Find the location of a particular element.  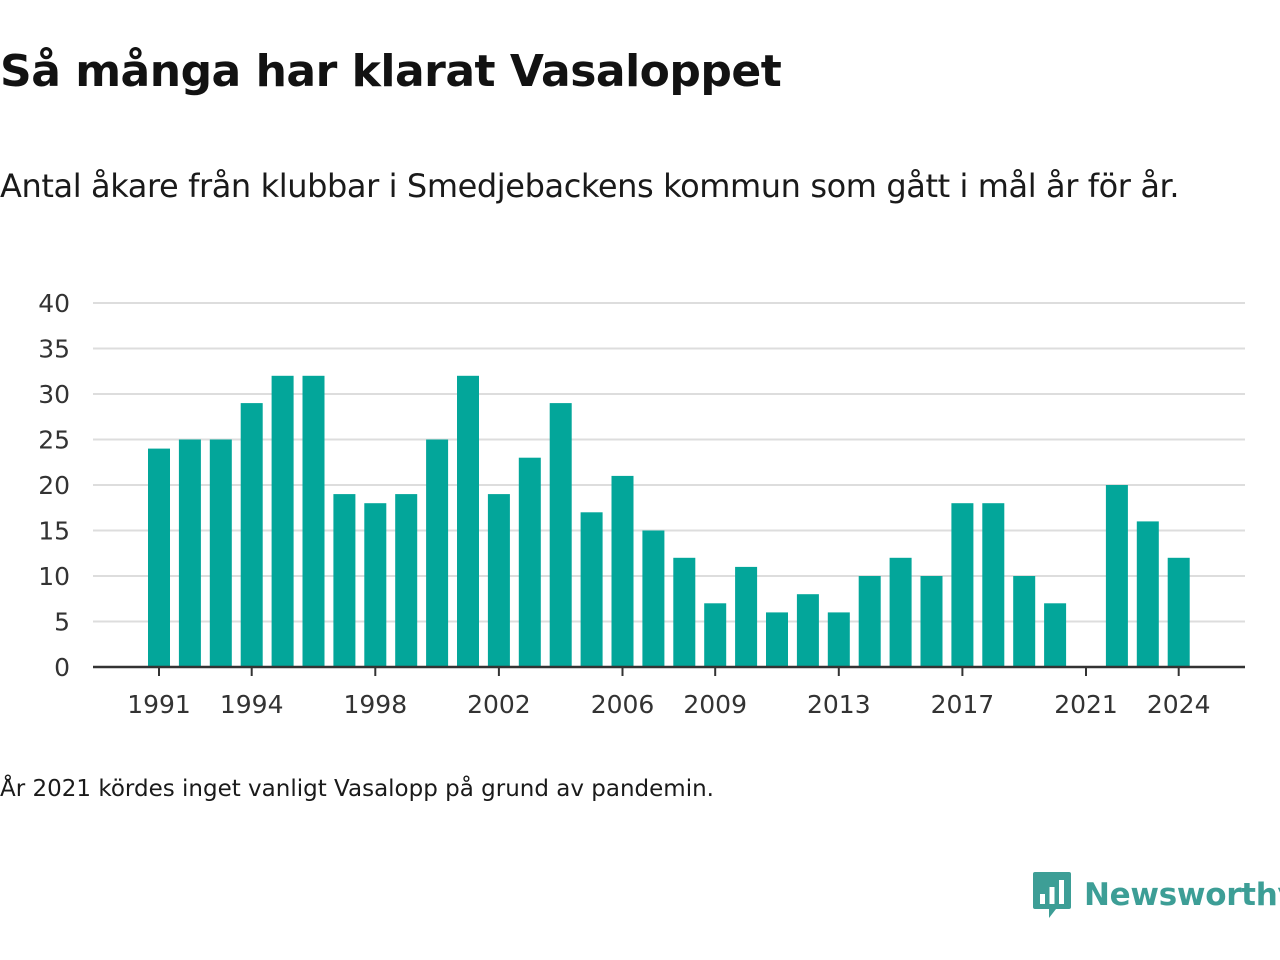

x-axis-ticks: 1991 1994 1998 2002 2006 2009 2013 2017 2021 2024 is located at coordinates (669, 693).